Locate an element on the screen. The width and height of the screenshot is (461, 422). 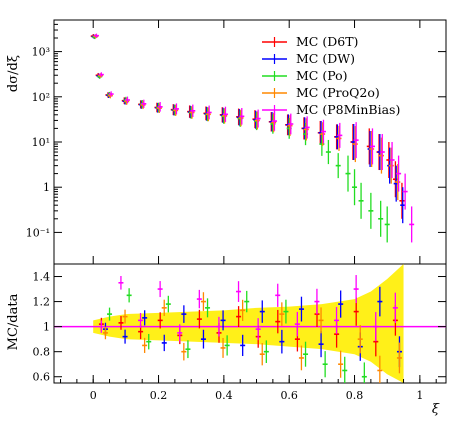
x-axis-label: ξ is located at coordinates (436, 409).